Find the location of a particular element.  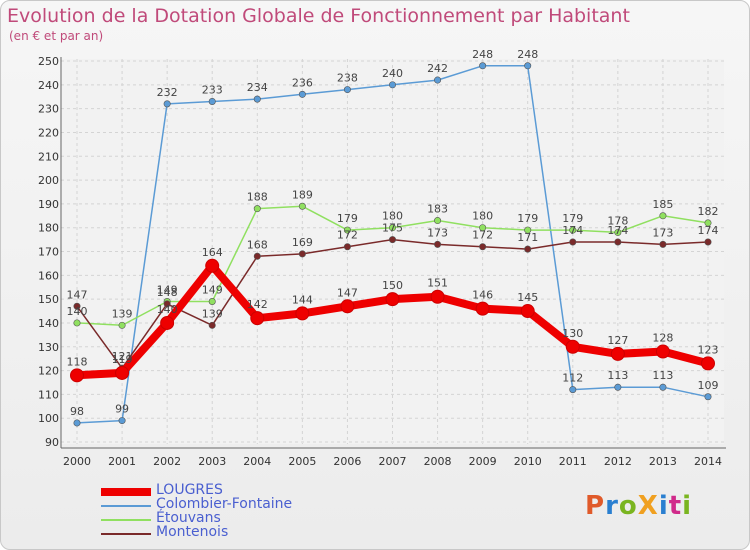

data-label: 139 is located at coordinates (122, 313).